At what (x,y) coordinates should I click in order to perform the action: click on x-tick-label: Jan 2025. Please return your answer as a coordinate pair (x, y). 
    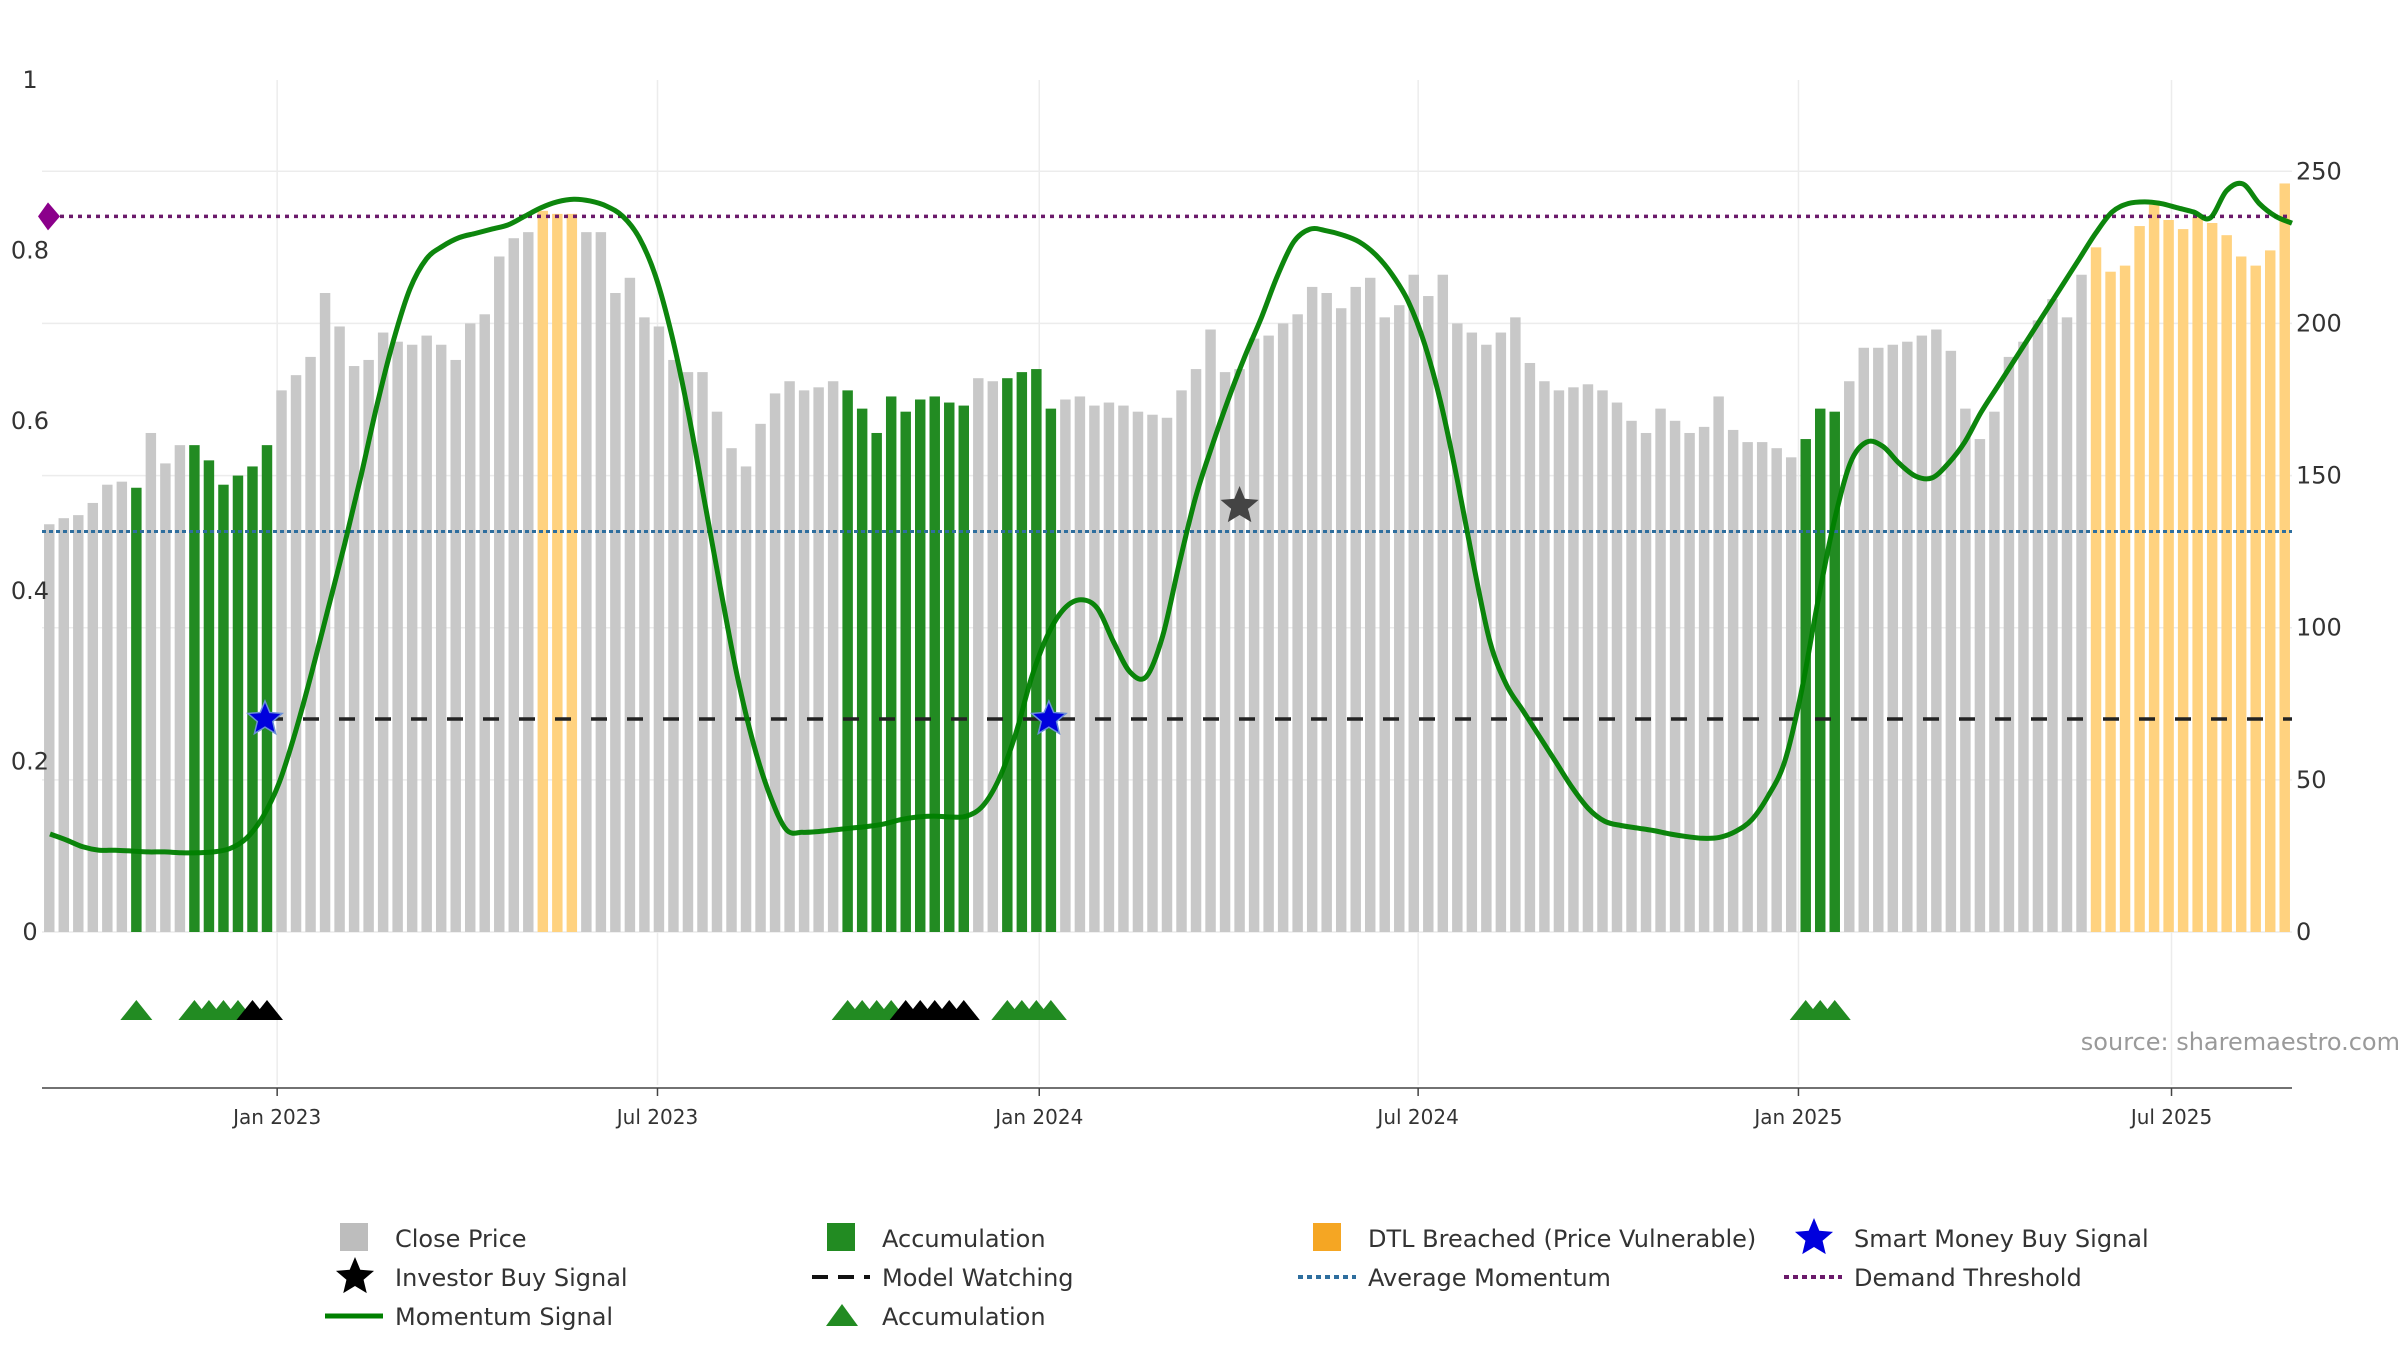
    Looking at the image, I should click on (1797, 1117).